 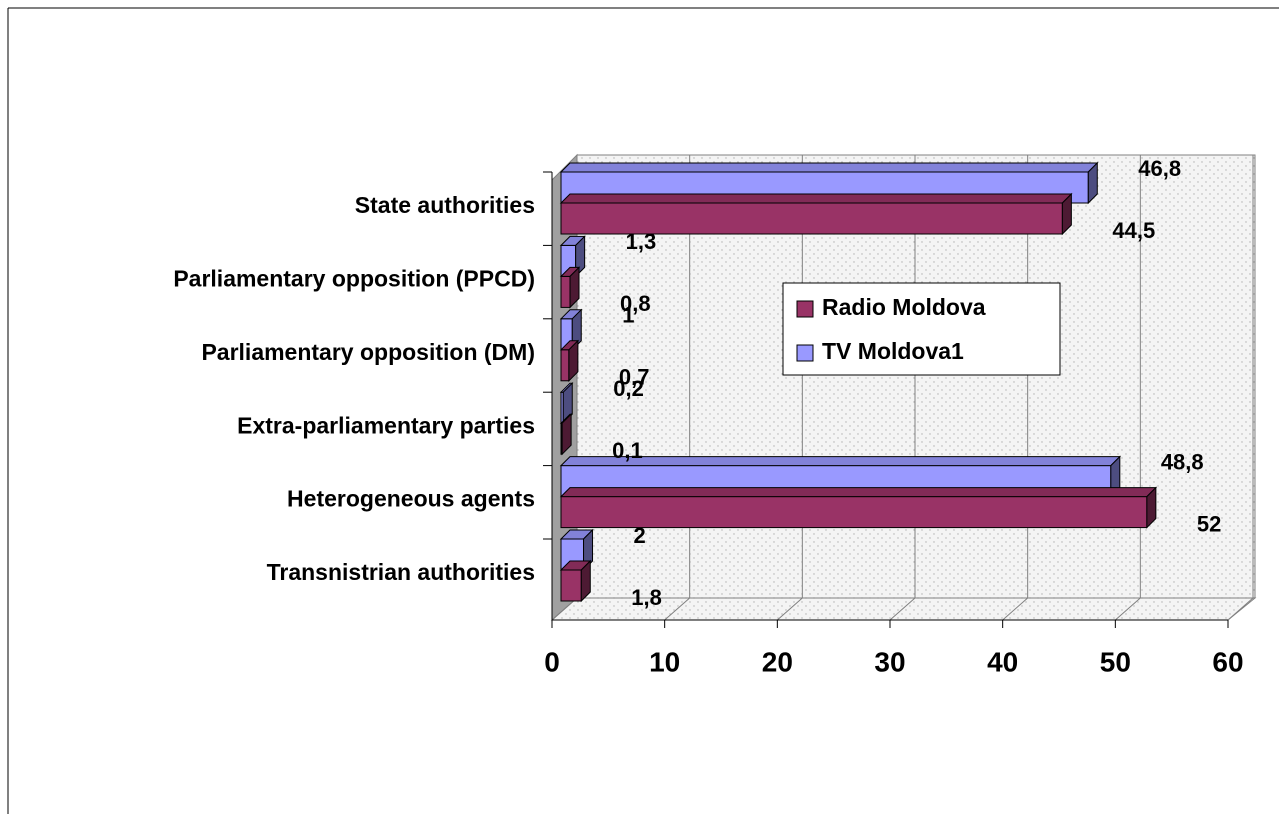 I want to click on category-label: Extra-parliamentary parties, so click(x=386, y=425).